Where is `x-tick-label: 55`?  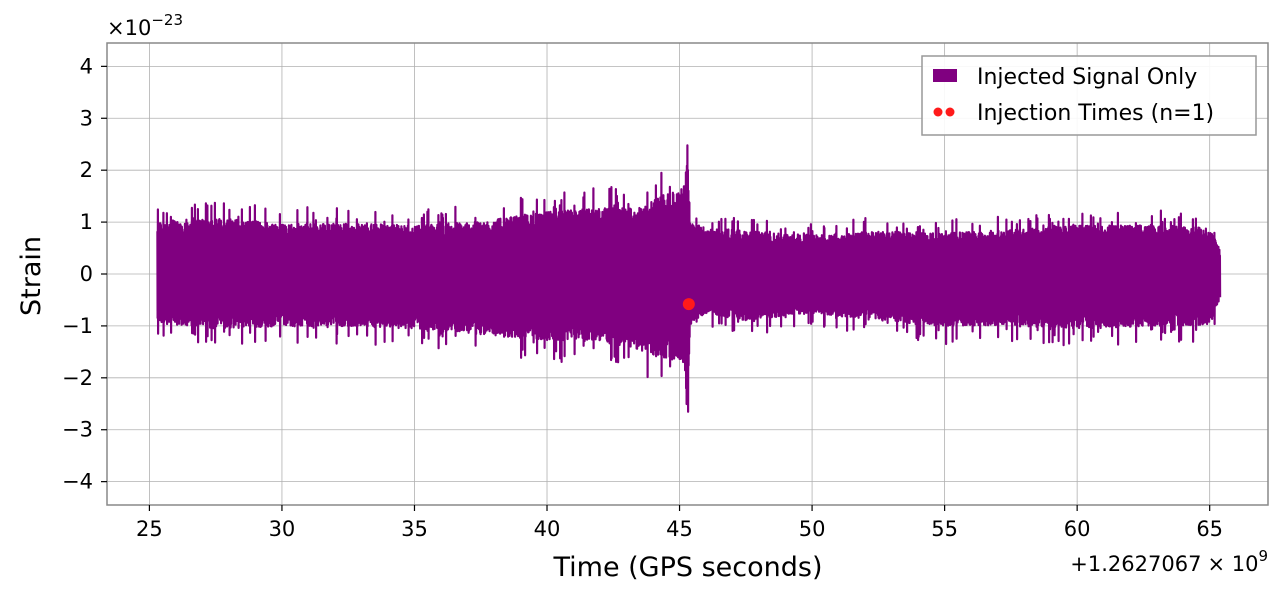
x-tick-label: 55 is located at coordinates (944, 529).